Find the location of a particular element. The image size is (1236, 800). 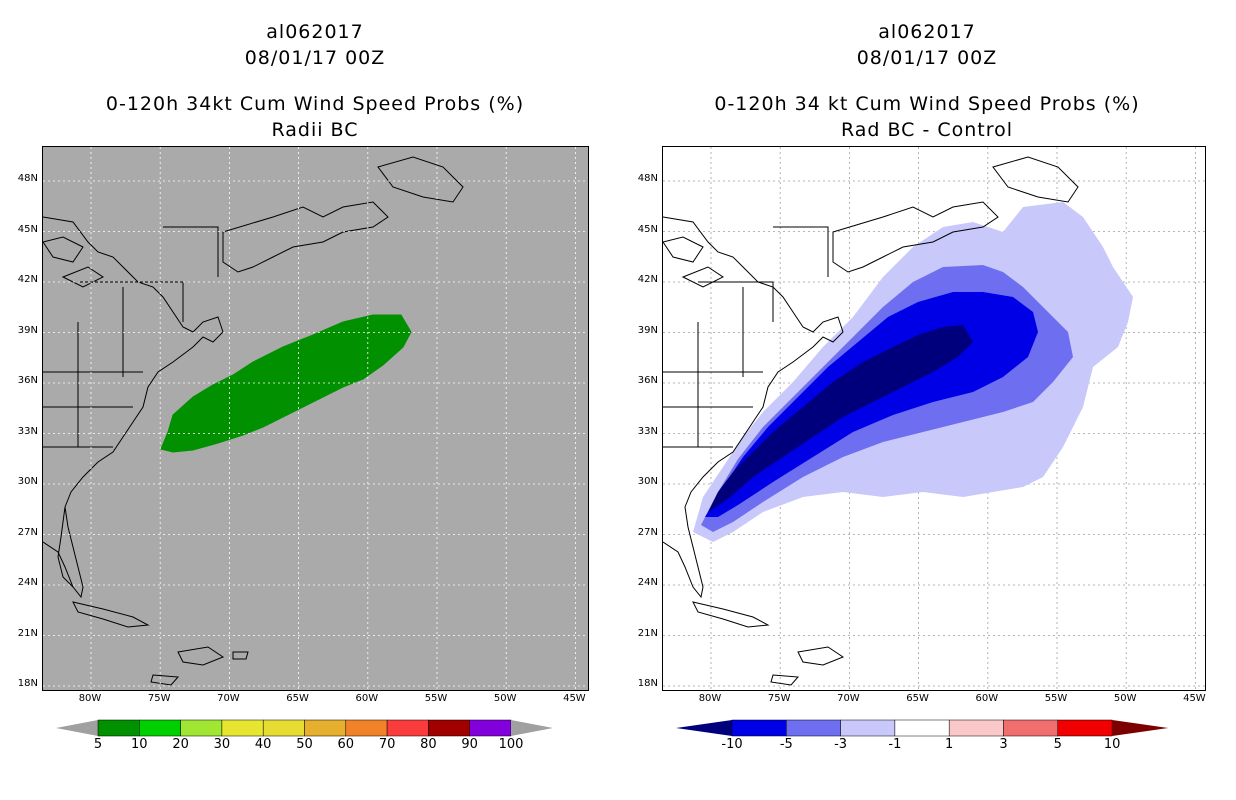

left-lat-label: 27N is located at coordinates (27, 532).